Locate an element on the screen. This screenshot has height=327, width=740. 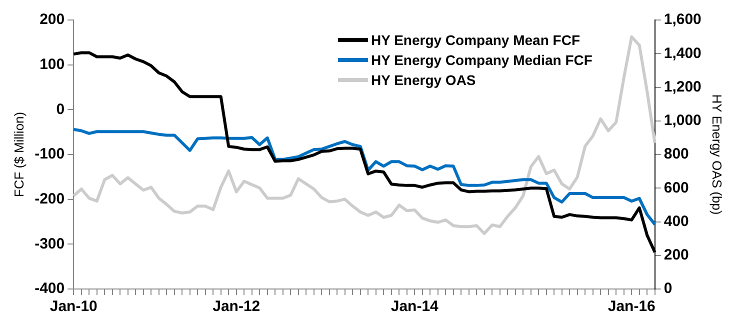
y-tick-label: 100 is located at coordinates (52, 64).